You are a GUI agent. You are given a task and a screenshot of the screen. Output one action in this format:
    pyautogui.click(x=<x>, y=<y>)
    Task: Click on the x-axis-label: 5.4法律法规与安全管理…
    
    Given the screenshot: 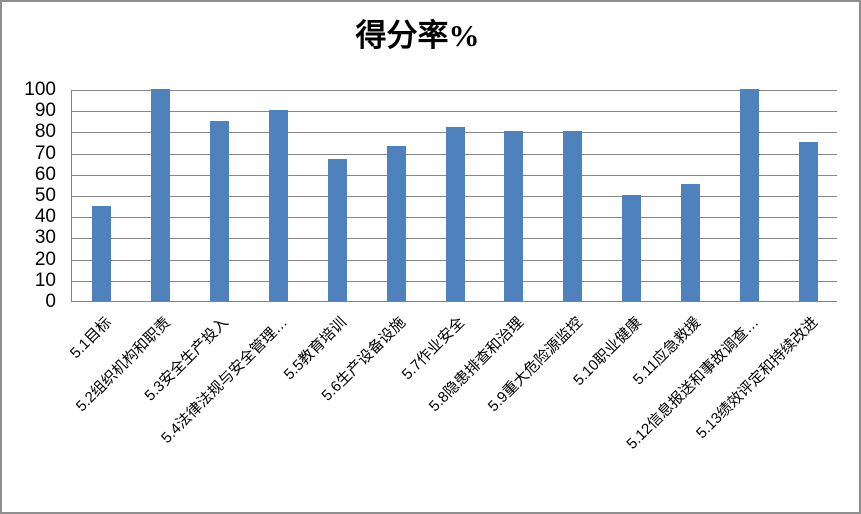 What is the action you would take?
    pyautogui.click(x=225, y=380)
    